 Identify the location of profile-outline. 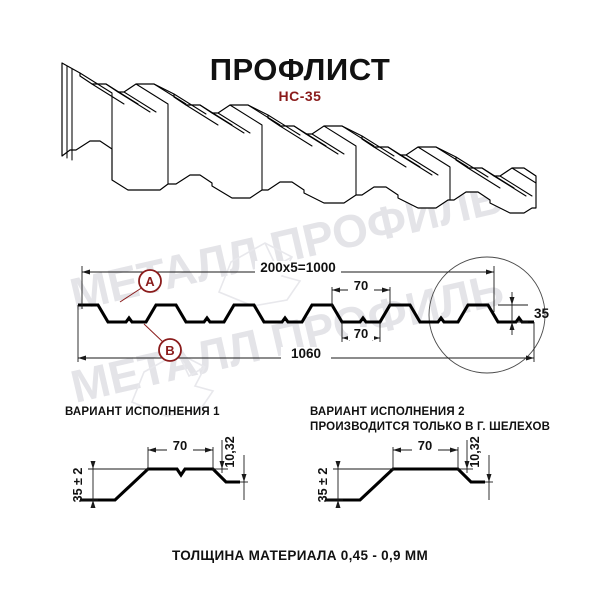
(306, 313).